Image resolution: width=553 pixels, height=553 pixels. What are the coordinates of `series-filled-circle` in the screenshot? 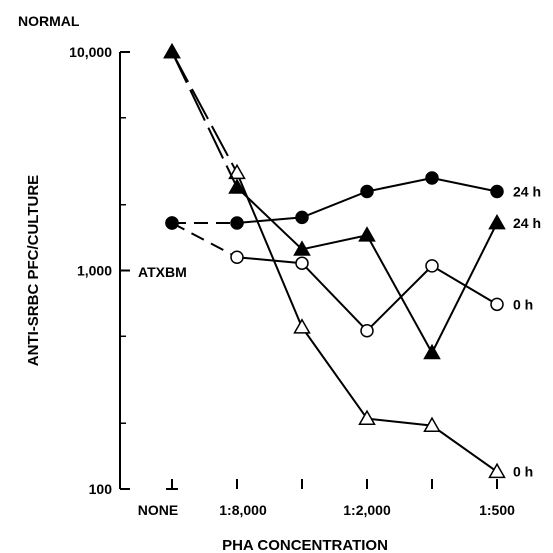 It's located at (334, 200).